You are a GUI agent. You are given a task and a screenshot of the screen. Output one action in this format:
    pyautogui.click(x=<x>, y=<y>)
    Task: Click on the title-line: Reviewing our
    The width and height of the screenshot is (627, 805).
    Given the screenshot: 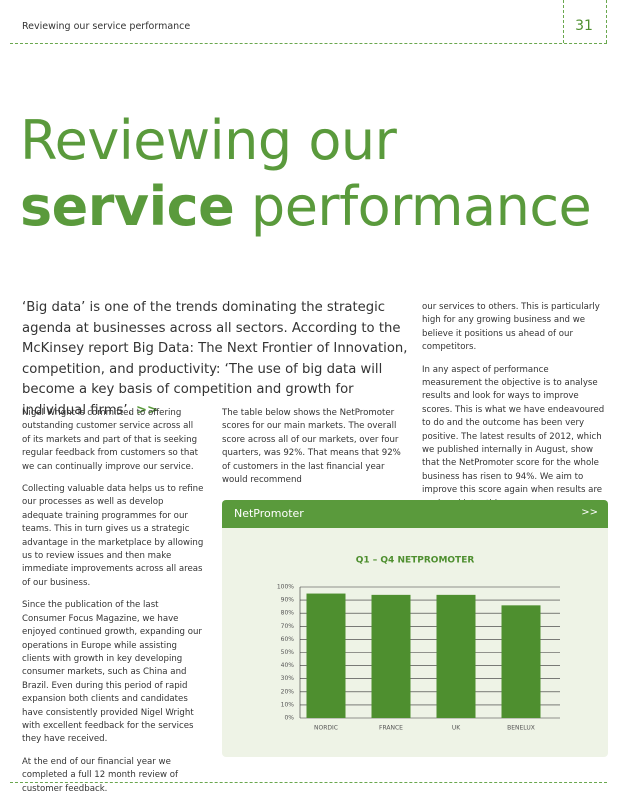 What is the action you would take?
    pyautogui.click(x=208, y=140)
    